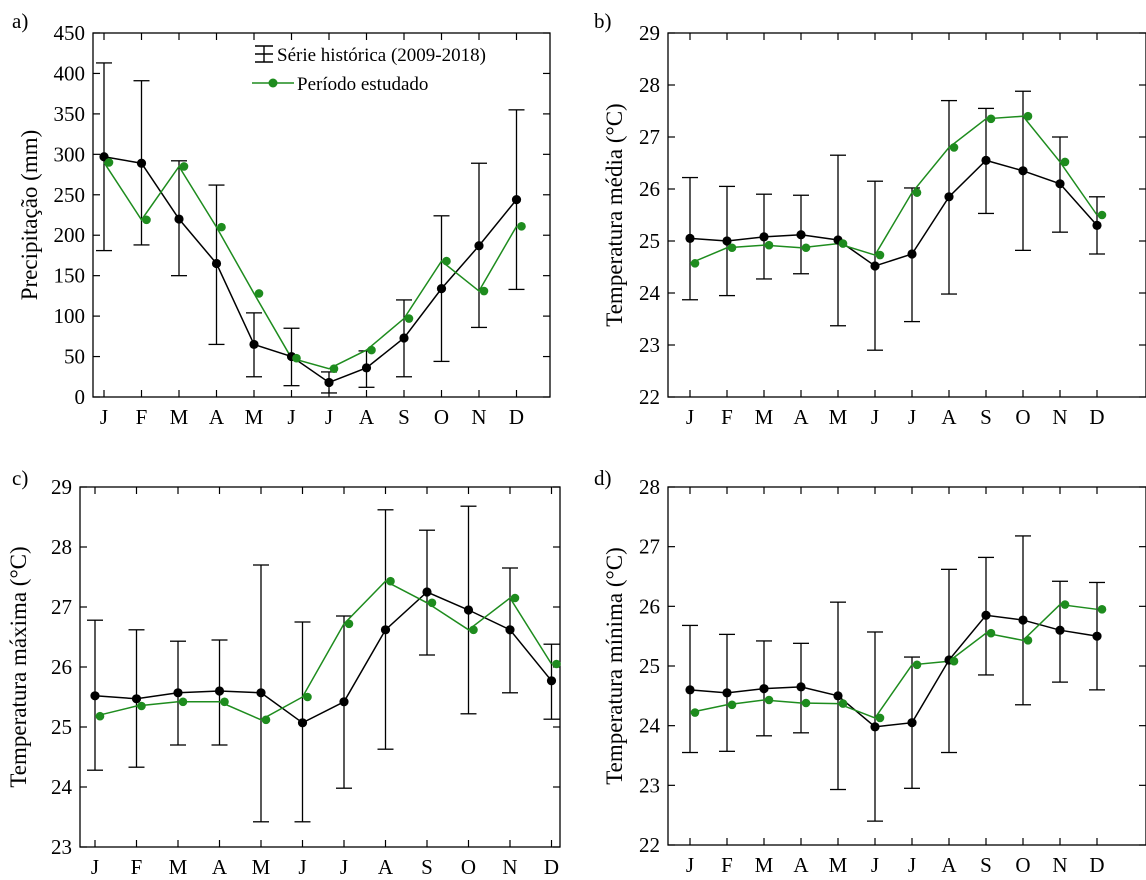  I want to click on chart-3-ylabel: Temperatura máxima (°C), so click(18, 666).